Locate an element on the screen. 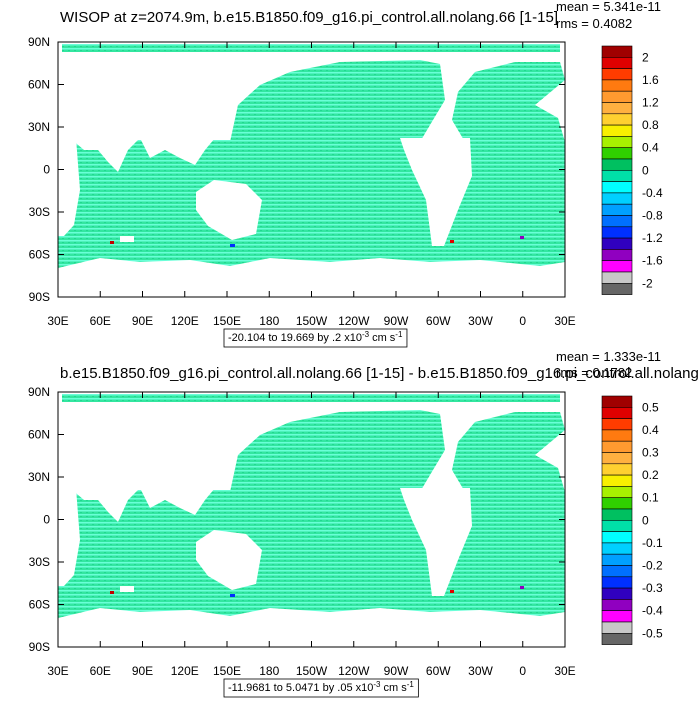 Image resolution: width=700 pixels, height=705 pixels. colorbar-label: 0.2 is located at coordinates (650, 475).